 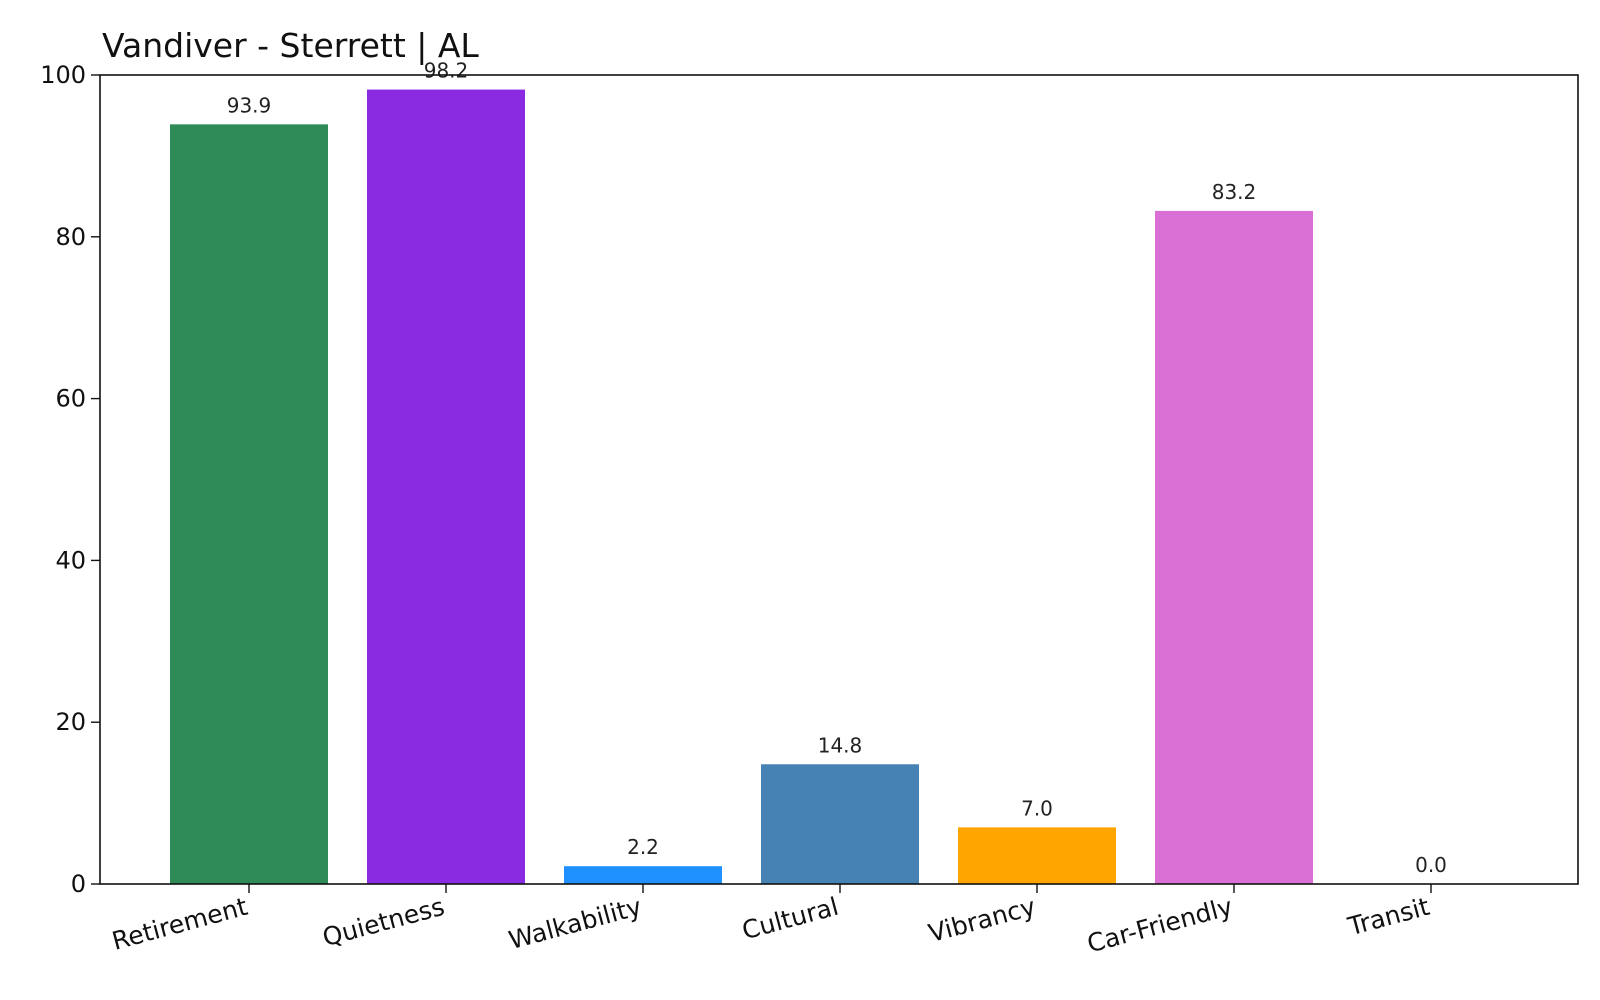 What do you see at coordinates (70, 237) in the screenshot?
I see `y-tick-label: 80` at bounding box center [70, 237].